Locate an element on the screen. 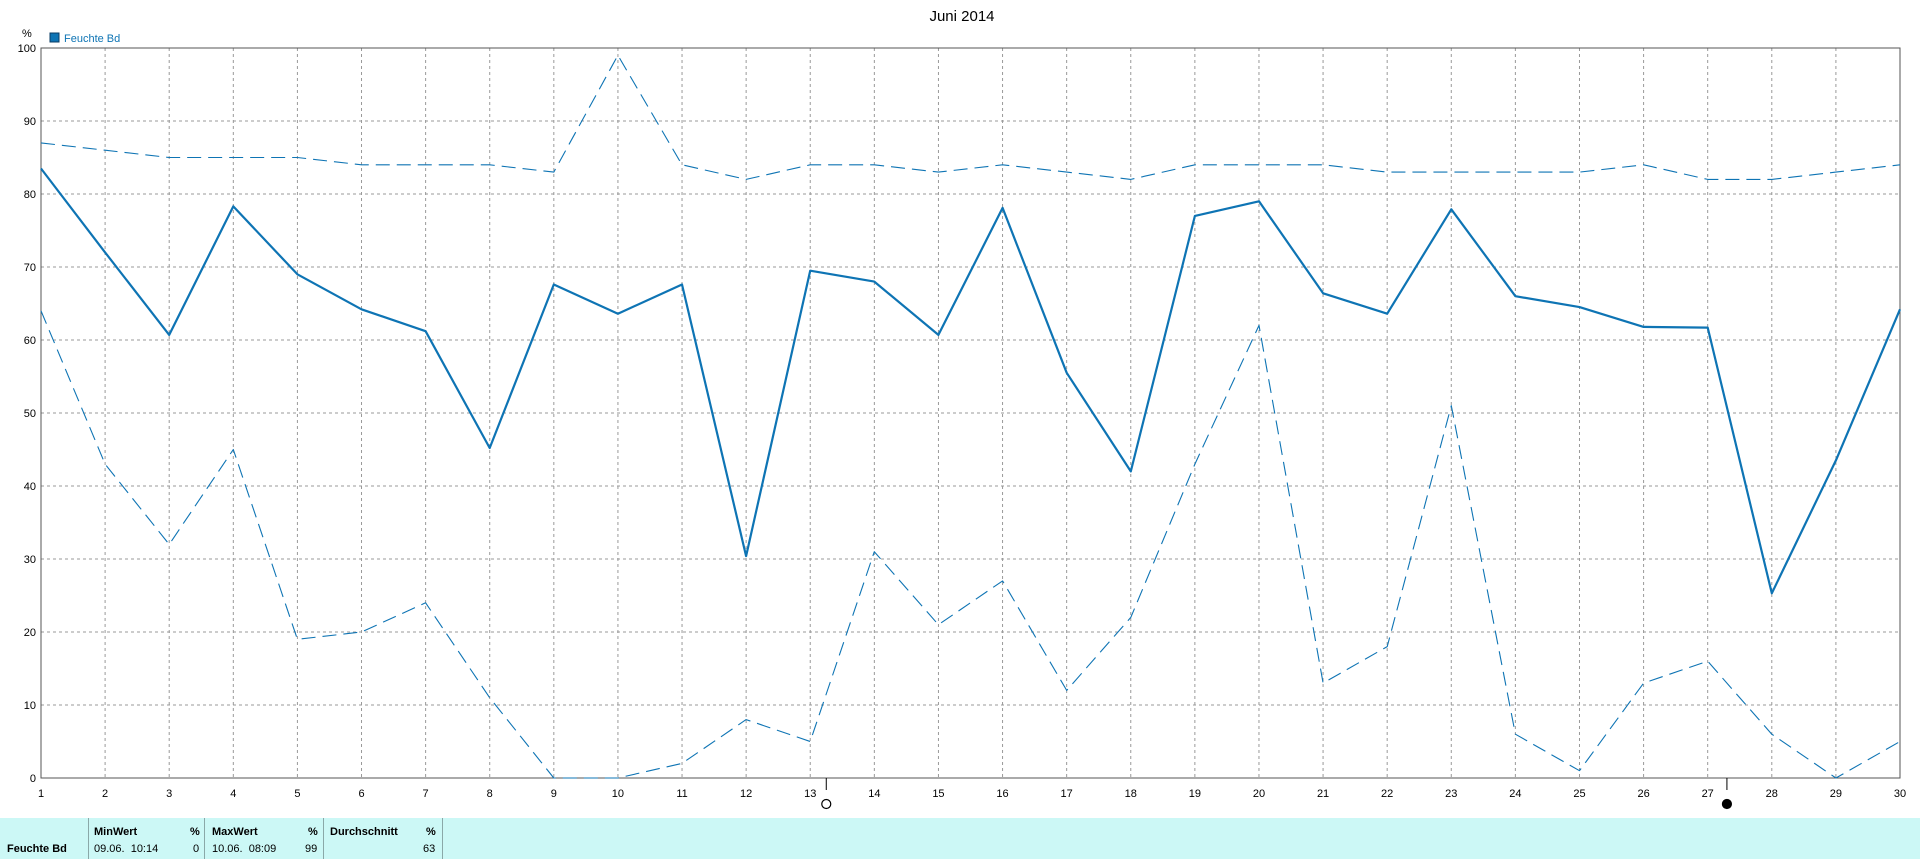 This screenshot has height=859, width=1920. y-tick-label: 0 is located at coordinates (33, 779).